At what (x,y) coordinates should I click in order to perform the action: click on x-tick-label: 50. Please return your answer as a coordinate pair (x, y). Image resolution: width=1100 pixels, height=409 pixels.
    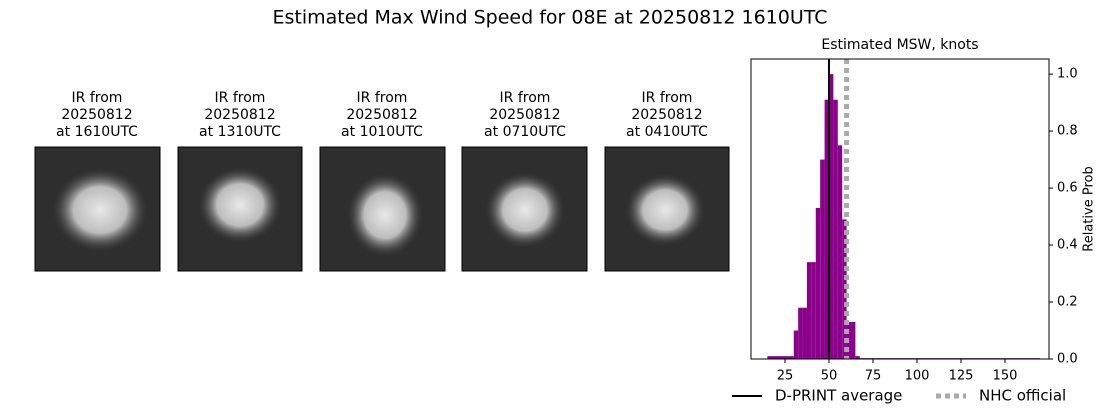
    Looking at the image, I should click on (829, 376).